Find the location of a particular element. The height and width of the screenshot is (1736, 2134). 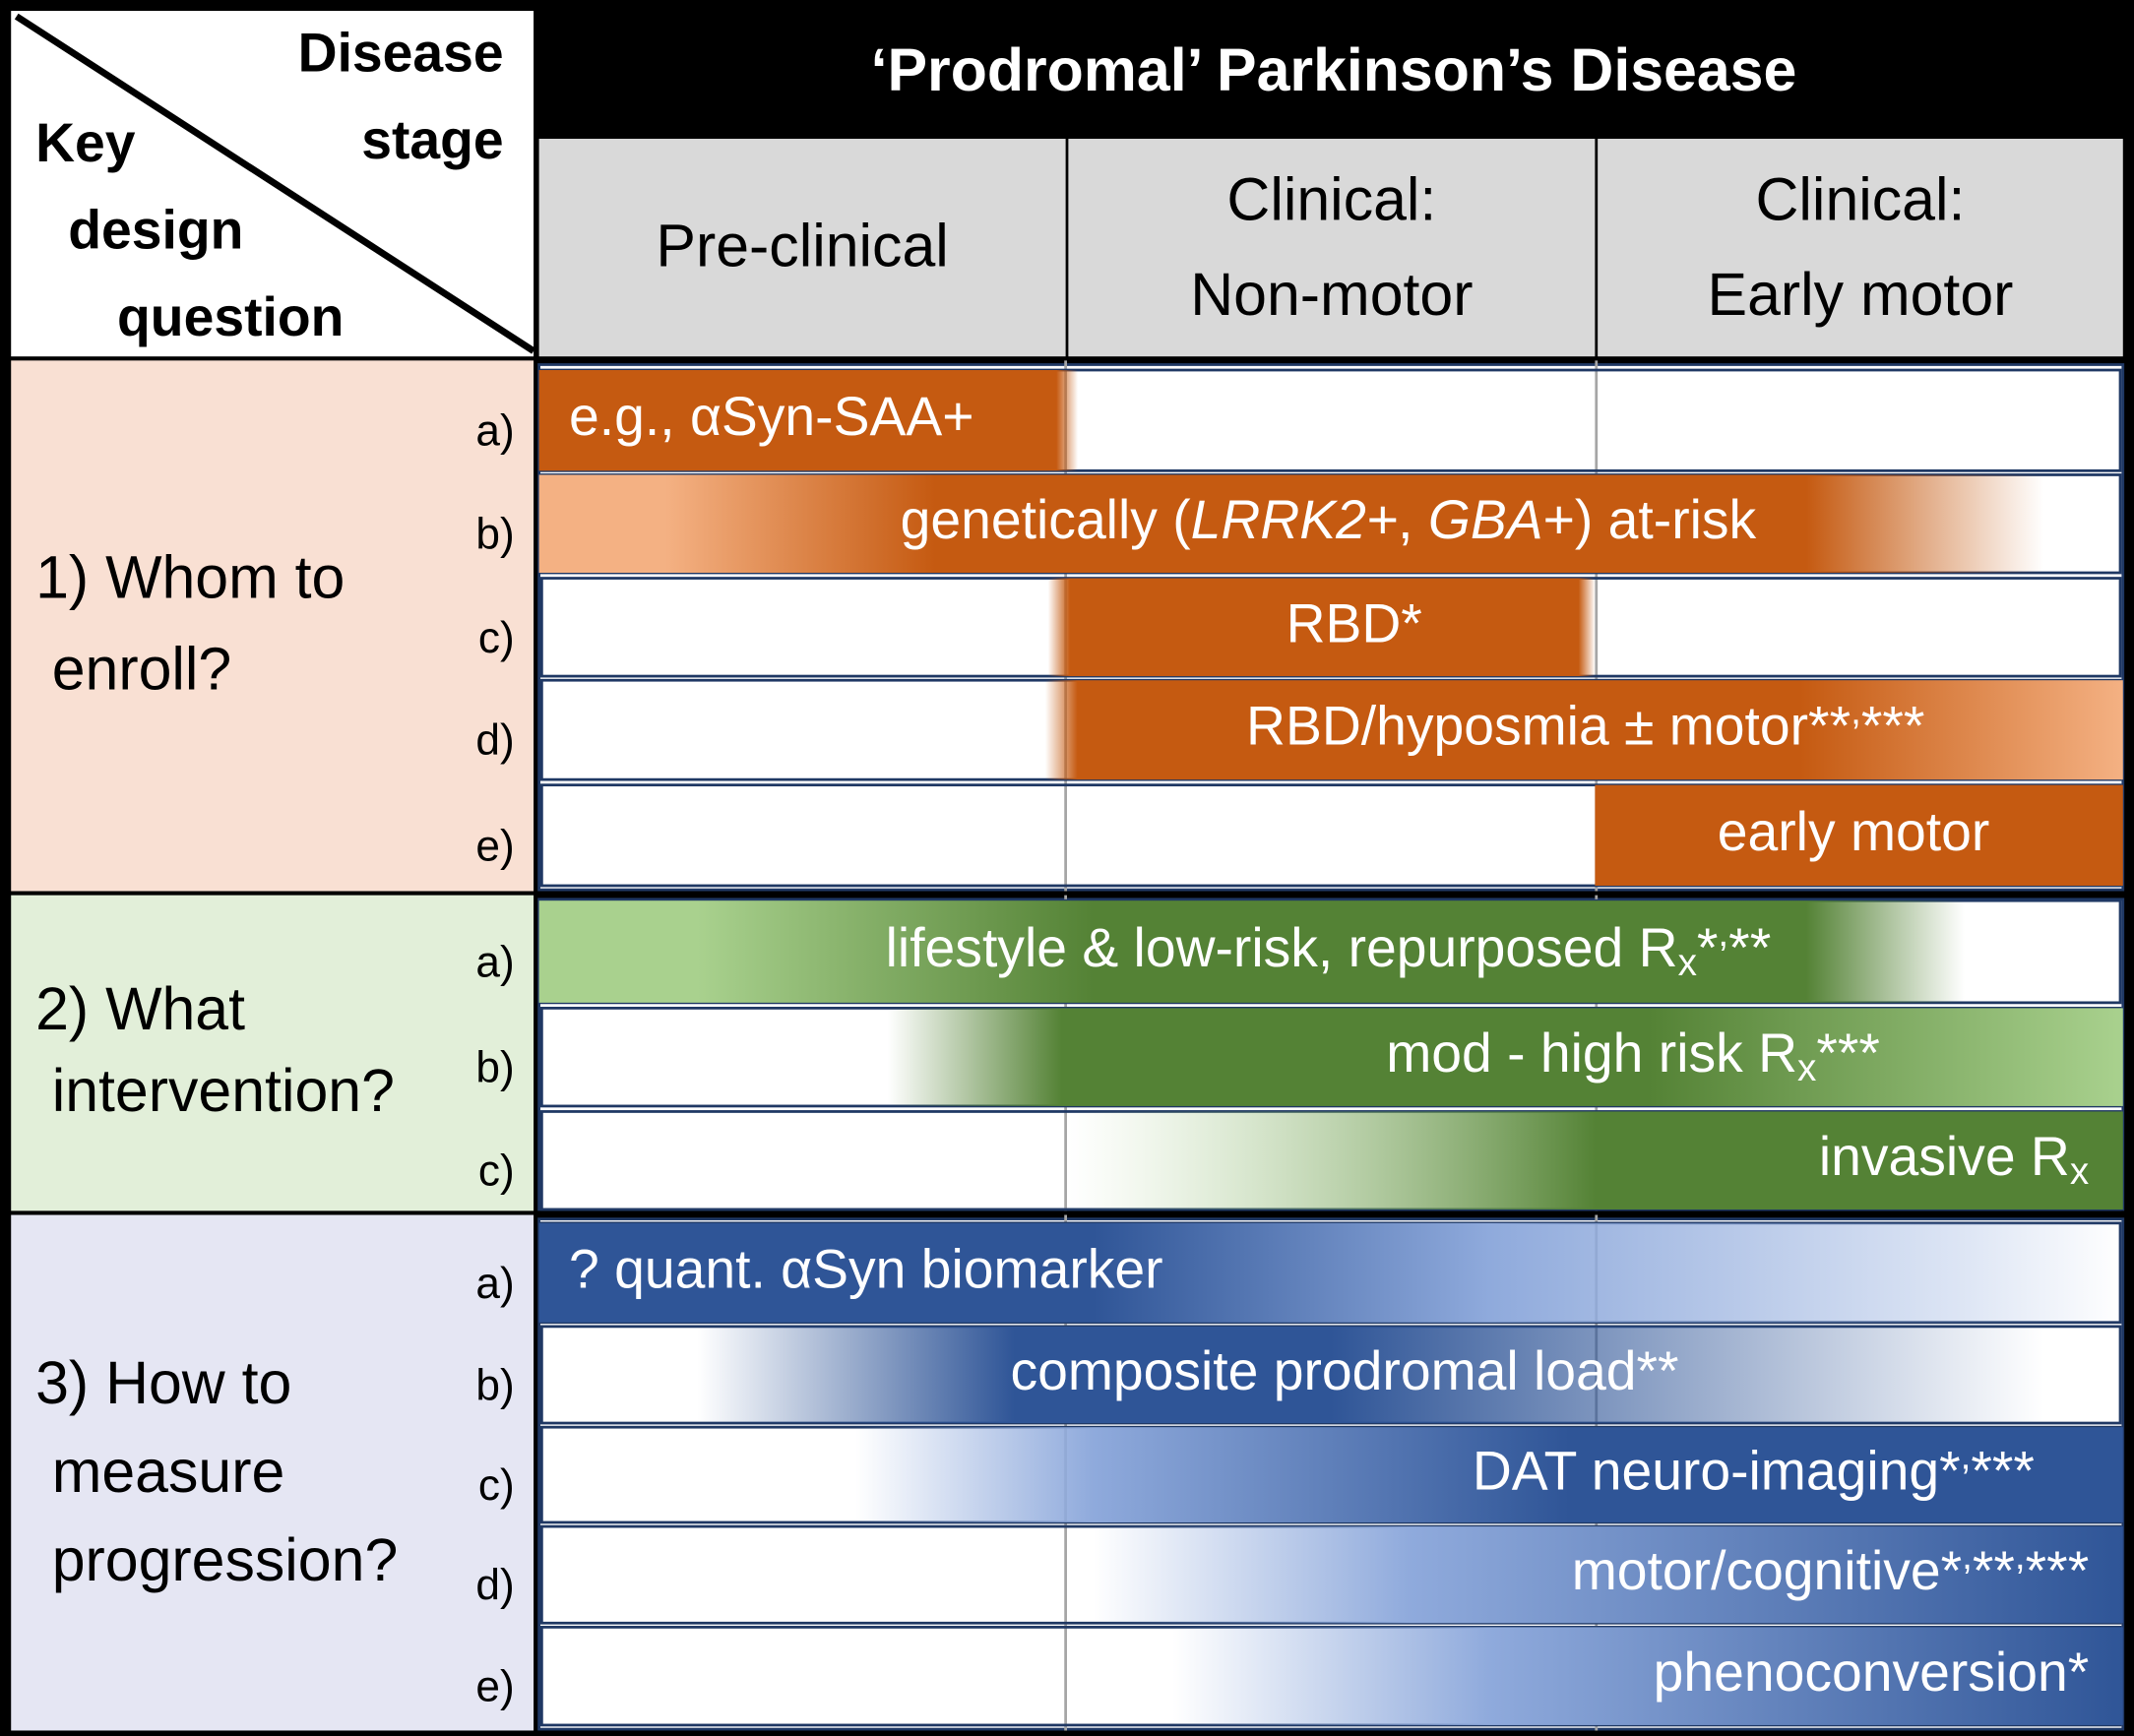

text-part: RBD/hyposmia ± motor** is located at coordinates (1549, 725).